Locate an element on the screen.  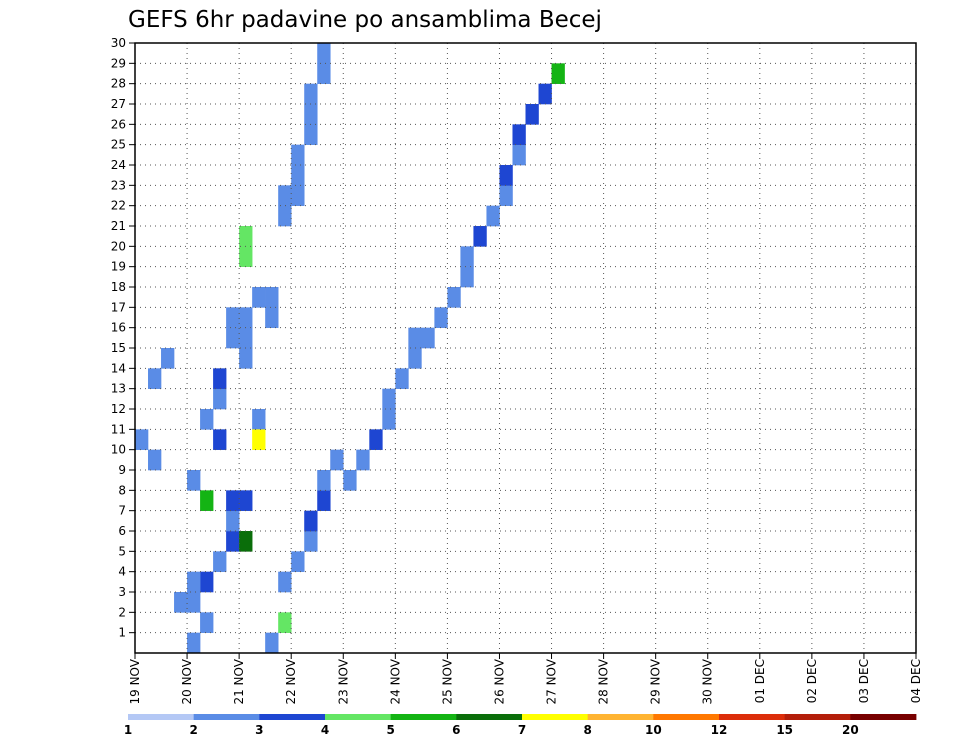
x-tick-label: 22 NOV is located at coordinates (291, 681).